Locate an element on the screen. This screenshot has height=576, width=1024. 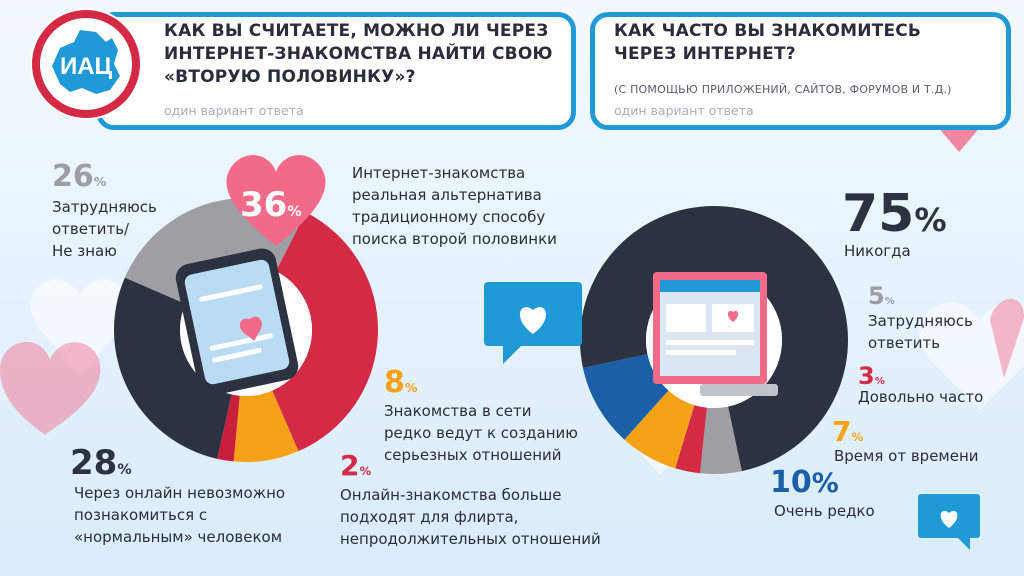
text-line: реальная альтернатива is located at coordinates (447, 195).